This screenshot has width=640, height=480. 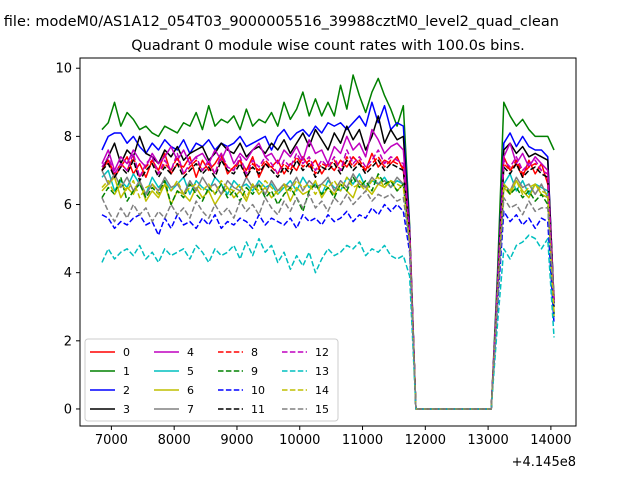 I want to click on legend-label-14: 14, so click(x=322, y=390).